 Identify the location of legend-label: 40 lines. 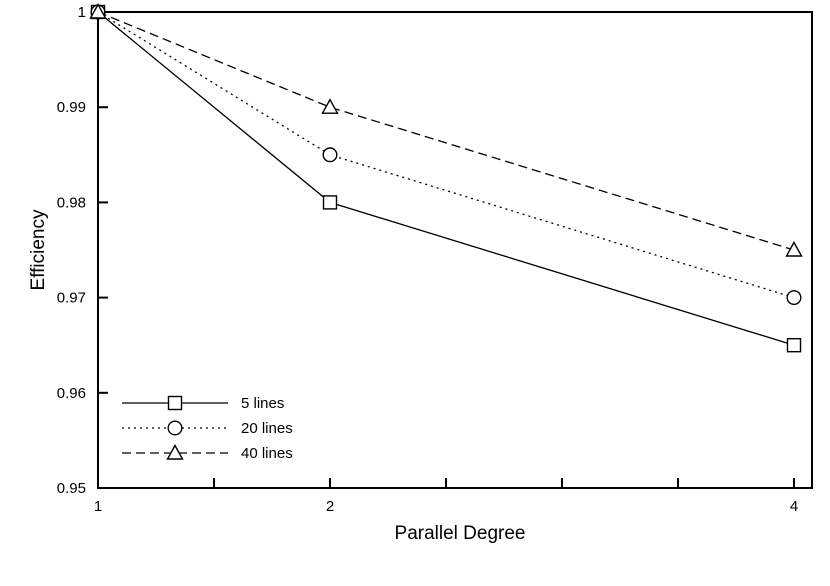
(267, 453).